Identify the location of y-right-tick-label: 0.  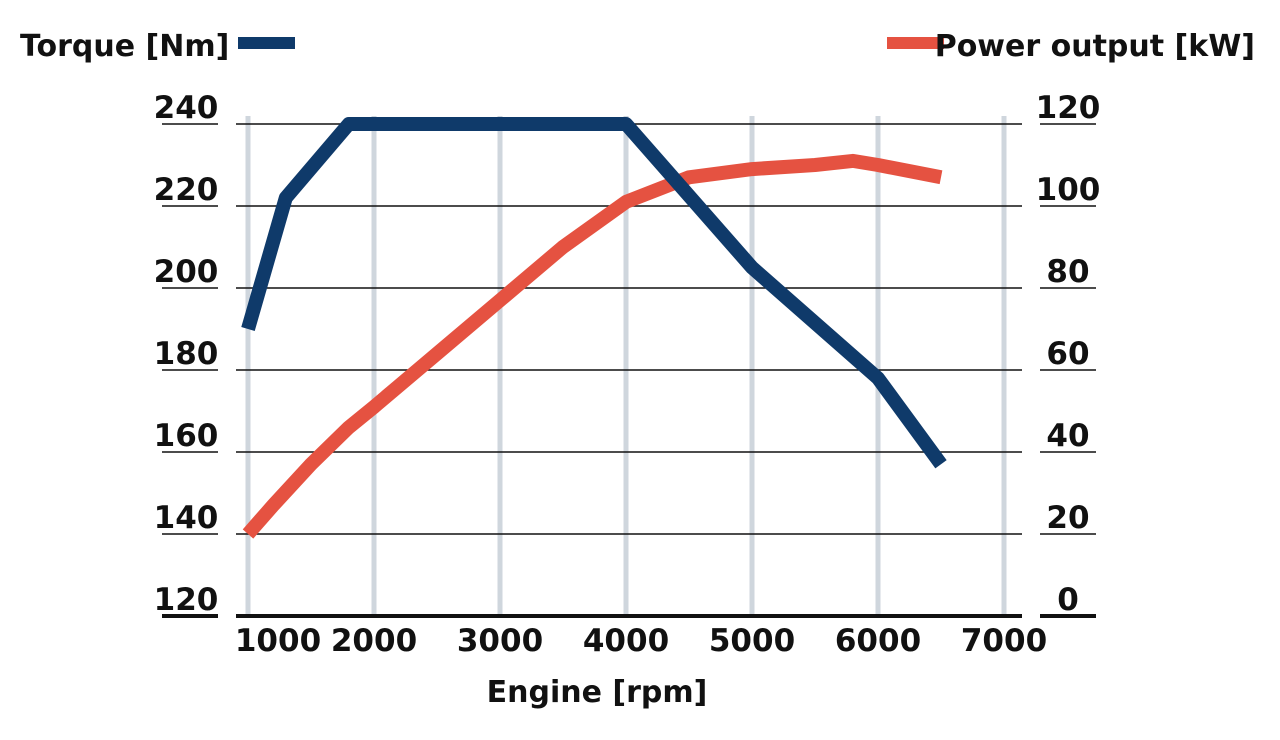
(1068, 600).